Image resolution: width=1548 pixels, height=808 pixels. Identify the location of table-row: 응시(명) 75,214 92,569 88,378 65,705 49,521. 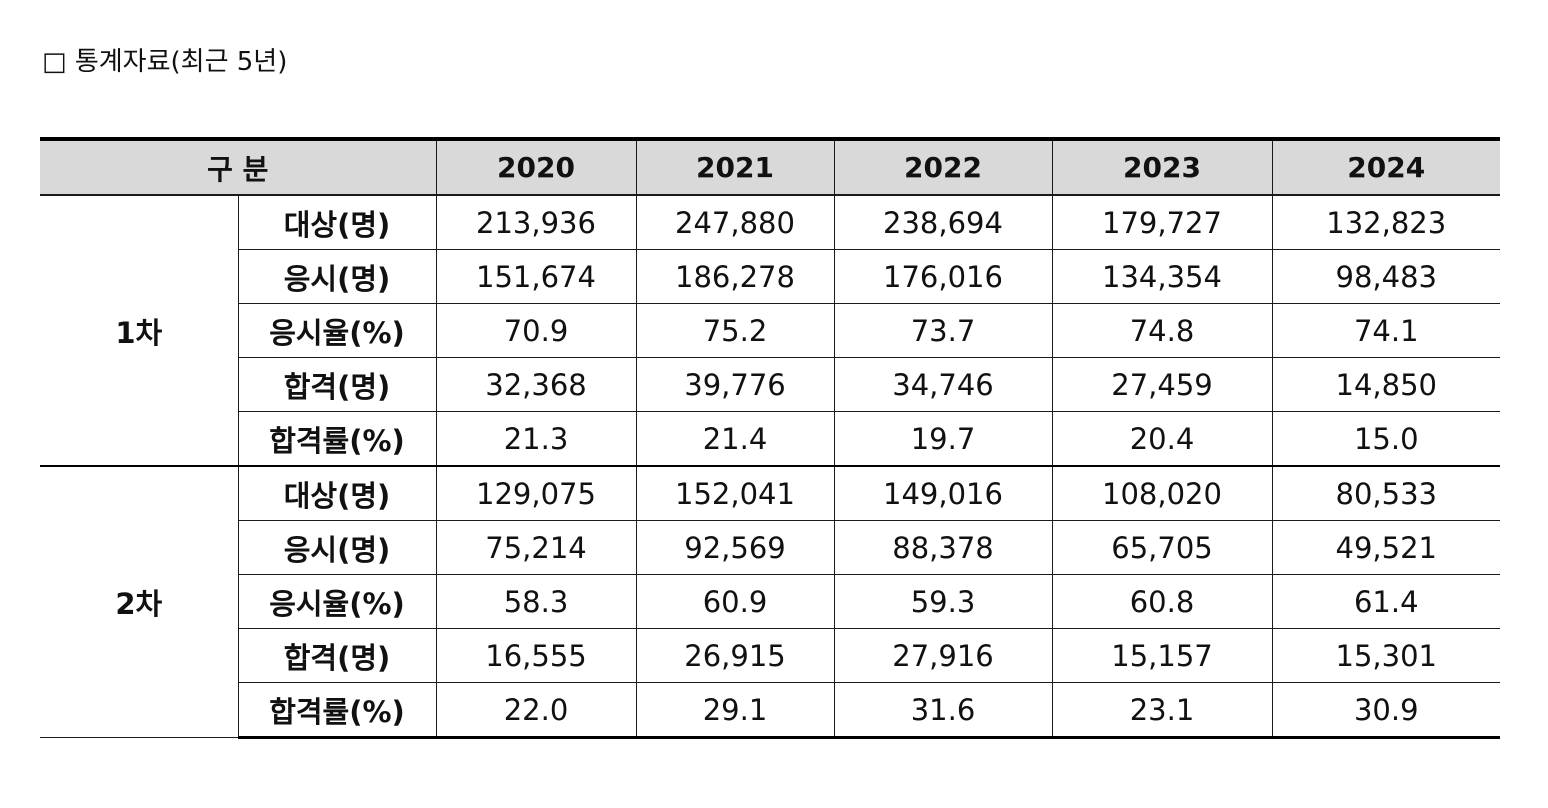
(770, 547).